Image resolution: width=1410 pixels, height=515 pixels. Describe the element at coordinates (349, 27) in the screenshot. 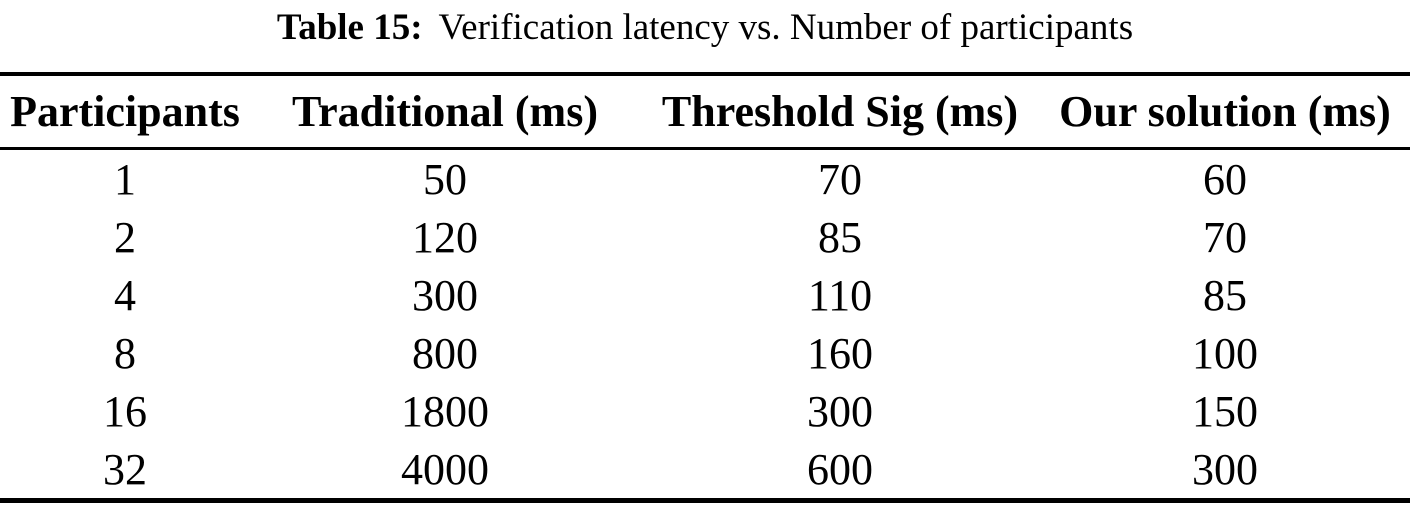

I see `caption-label: Table 15:` at that location.